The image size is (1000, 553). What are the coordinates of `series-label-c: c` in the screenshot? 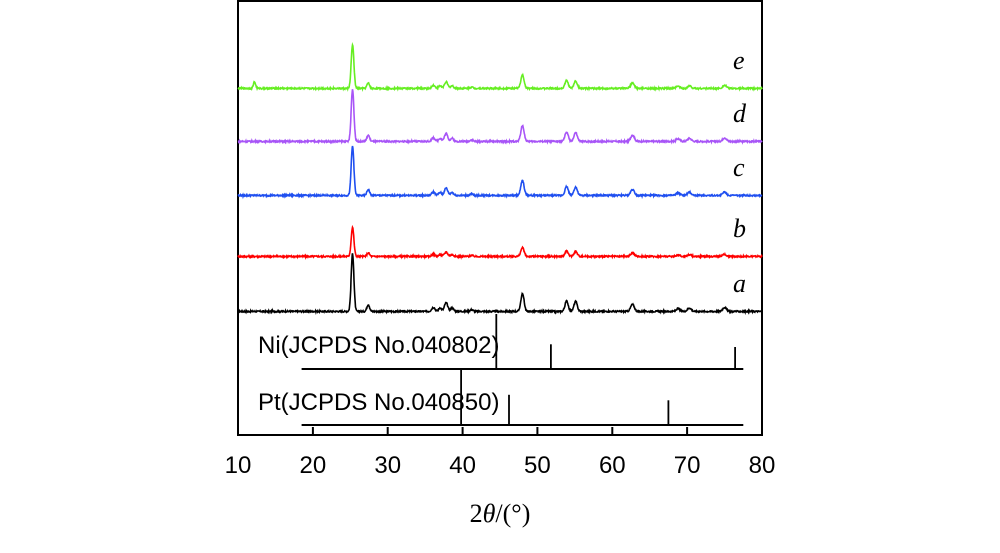 It's located at (739, 167).